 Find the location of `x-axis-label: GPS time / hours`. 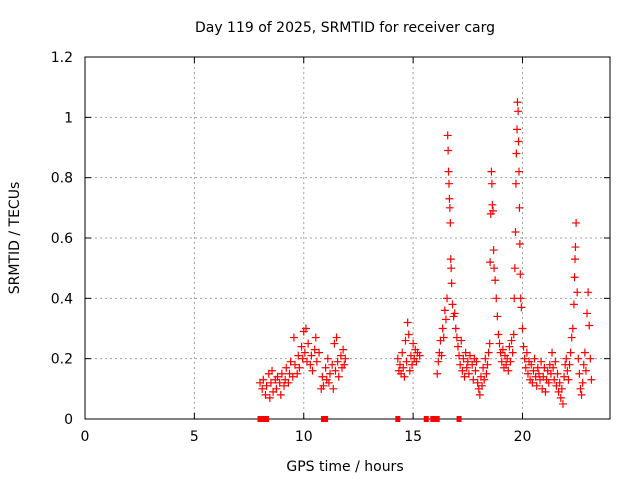

x-axis-label: GPS time / hours is located at coordinates (344, 467).